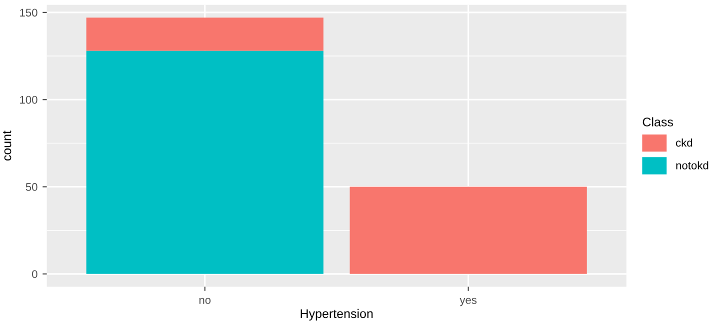 The height and width of the screenshot is (324, 720). Describe the element at coordinates (35, 274) in the screenshot. I see `y-tick-label: 0` at that location.